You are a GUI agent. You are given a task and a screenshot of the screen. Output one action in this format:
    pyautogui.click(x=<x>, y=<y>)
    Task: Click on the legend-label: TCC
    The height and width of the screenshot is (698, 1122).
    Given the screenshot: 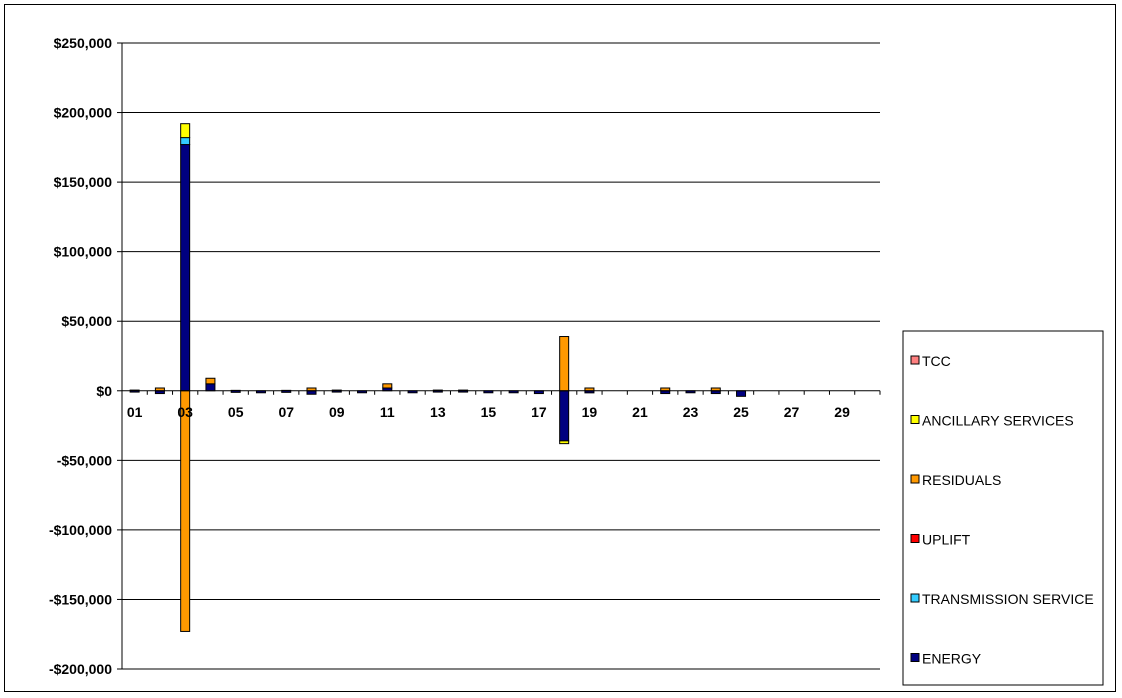 What is the action you would take?
    pyautogui.click(x=936, y=361)
    